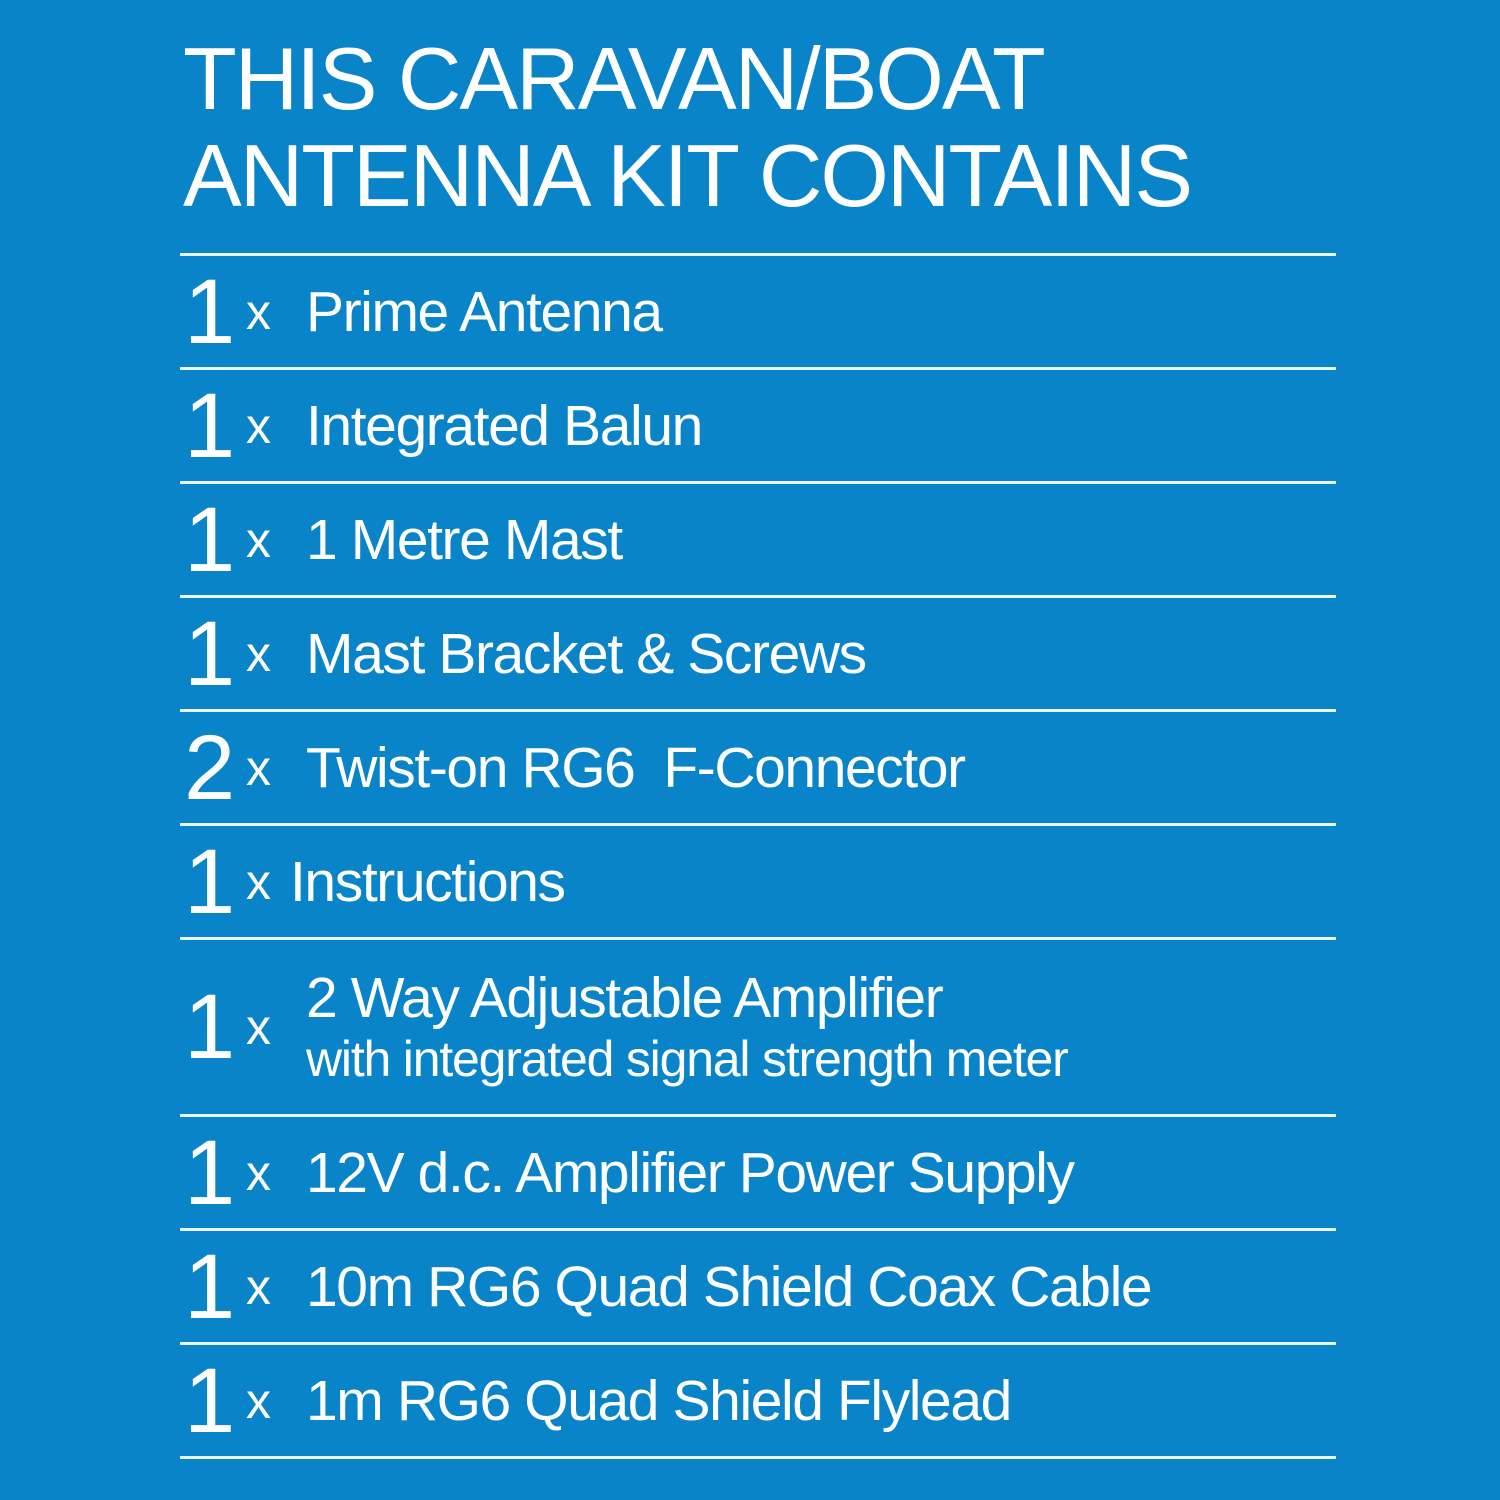 The height and width of the screenshot is (1500, 1500). What do you see at coordinates (209, 767) in the screenshot?
I see `item-quantity: 2` at bounding box center [209, 767].